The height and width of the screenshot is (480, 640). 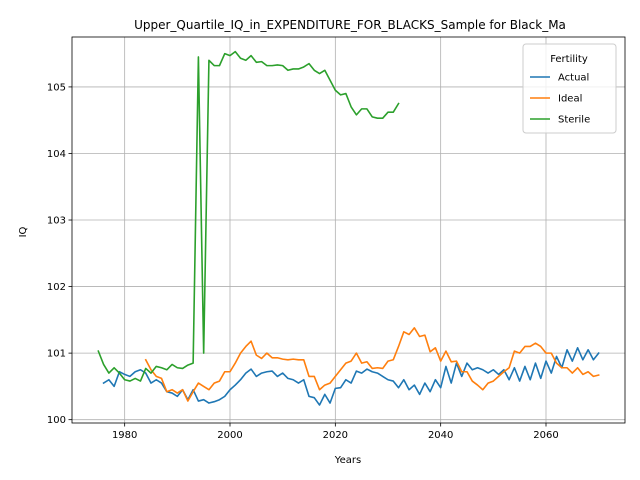 I want to click on y-tick-label: 100, so click(x=56, y=420).